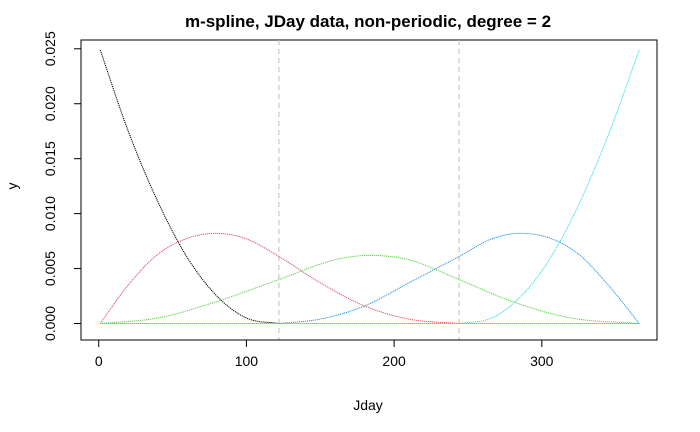  Describe the element at coordinates (12, 186) in the screenshot. I see `y-axis-label: y` at that location.